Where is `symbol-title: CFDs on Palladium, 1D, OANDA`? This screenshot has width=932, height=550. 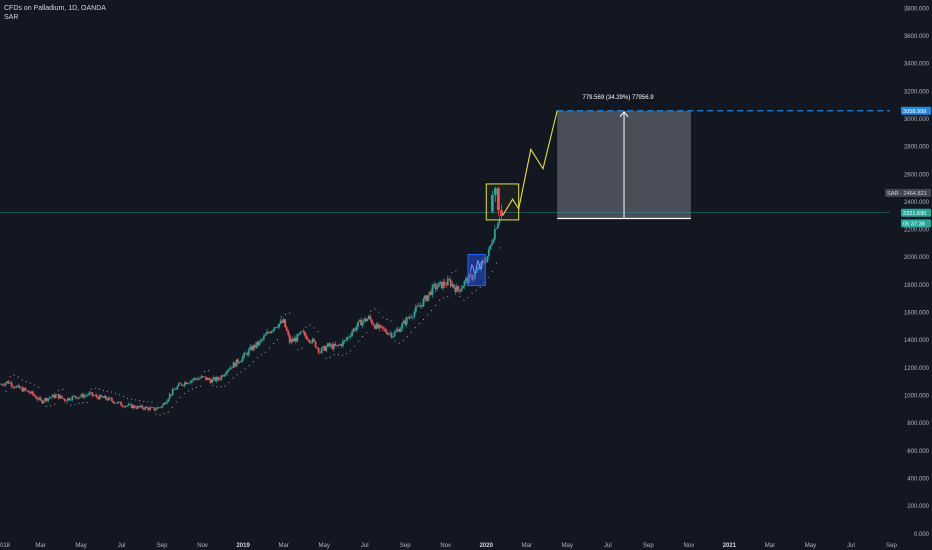 symbol-title: CFDs on Palladium, 1D, OANDA is located at coordinates (55, 8).